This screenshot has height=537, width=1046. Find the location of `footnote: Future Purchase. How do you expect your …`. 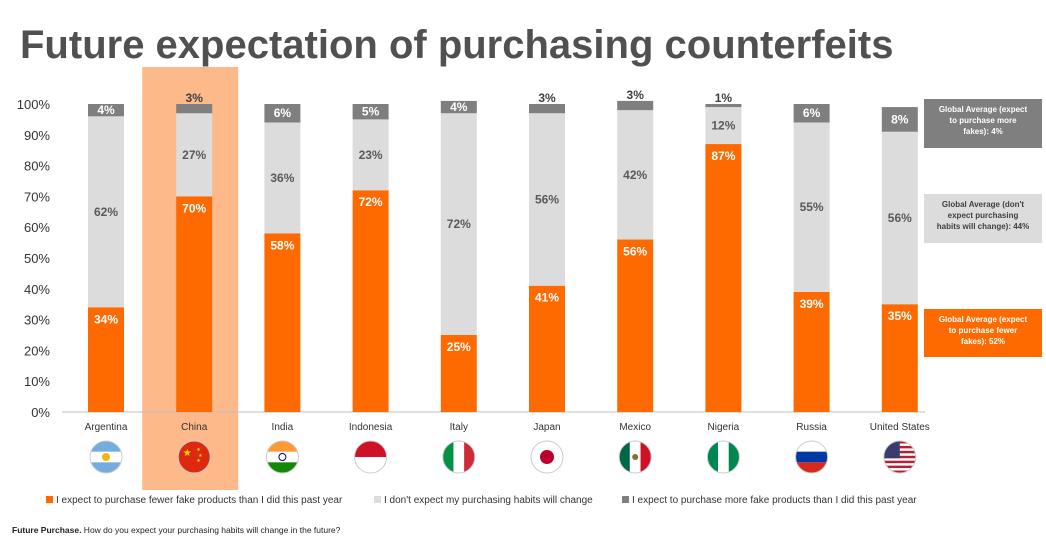

footnote: Future Purchase. How do you expect your … is located at coordinates (176, 530).